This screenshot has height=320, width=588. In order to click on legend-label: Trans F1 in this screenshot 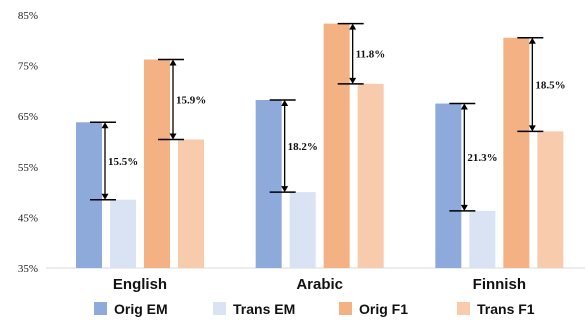, I will do `click(506, 309)`.